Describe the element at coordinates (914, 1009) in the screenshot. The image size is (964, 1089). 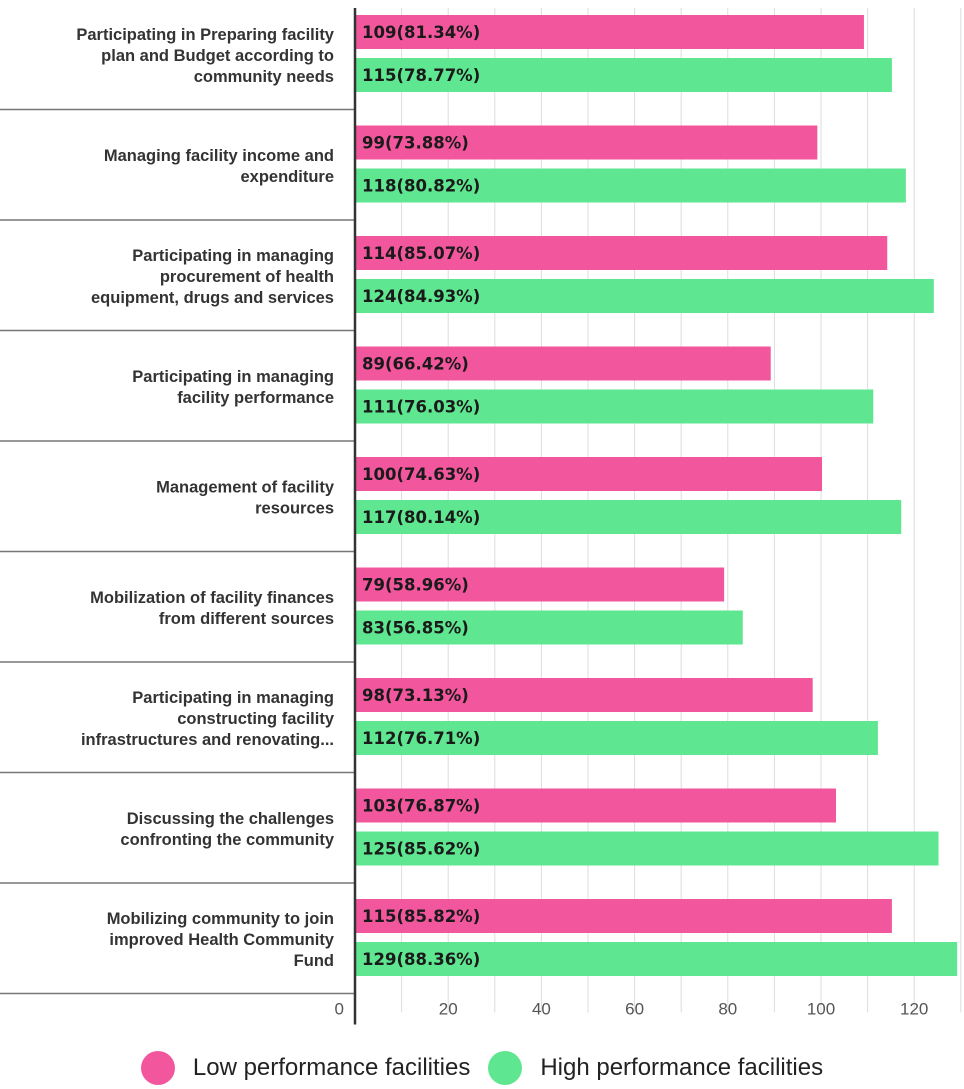
I see `x-tick-label: 120` at that location.